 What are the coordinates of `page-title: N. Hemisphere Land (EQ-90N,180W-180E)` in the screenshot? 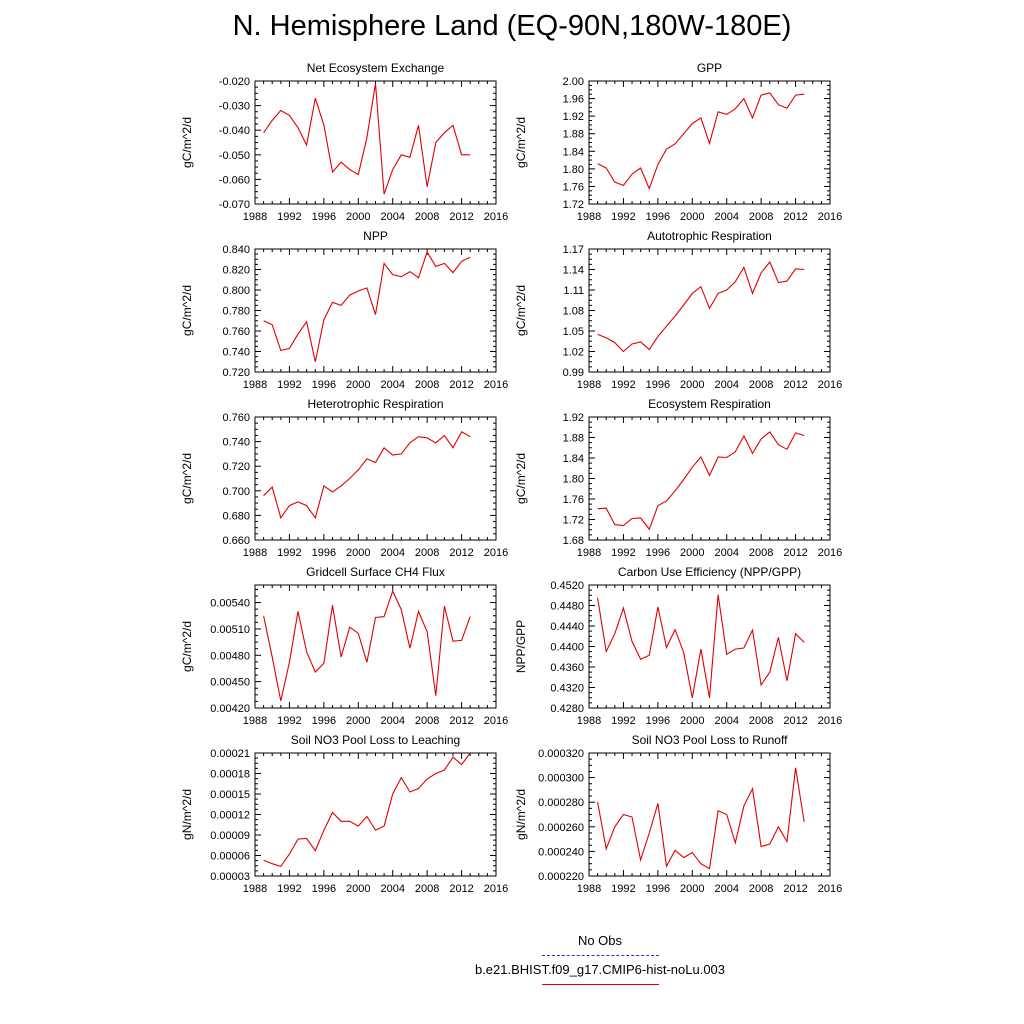 It's located at (512, 26).